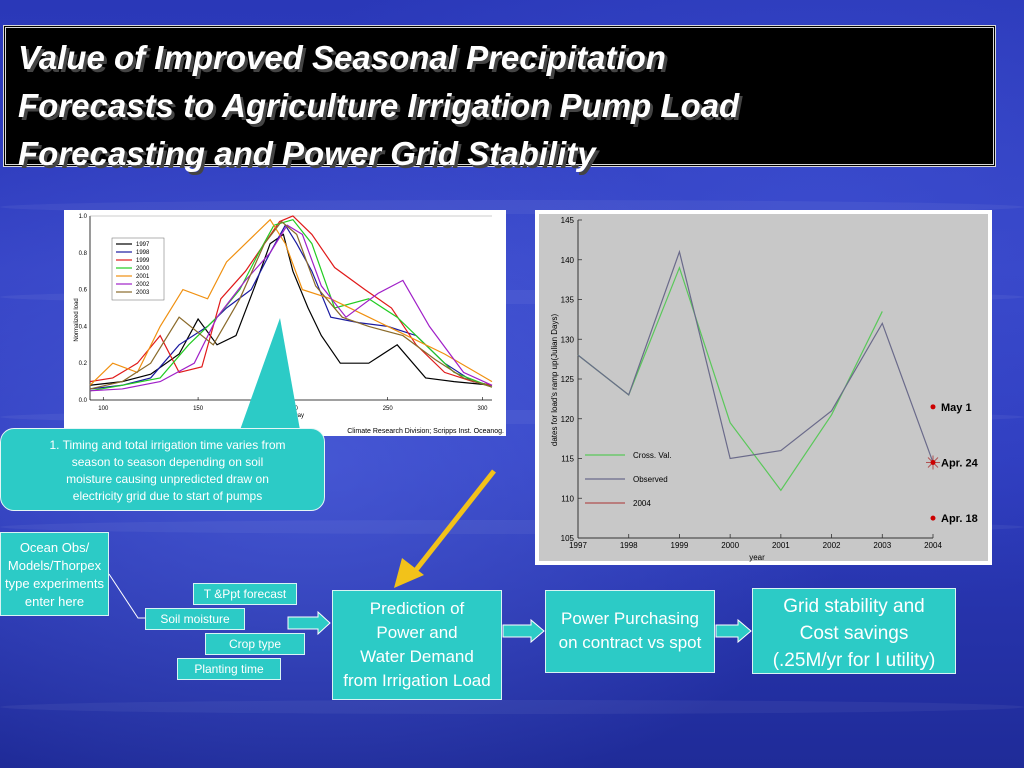 Image resolution: width=1024 pixels, height=768 pixels. Describe the element at coordinates (143, 277) in the screenshot. I see `left-legend-label: 2001` at that location.